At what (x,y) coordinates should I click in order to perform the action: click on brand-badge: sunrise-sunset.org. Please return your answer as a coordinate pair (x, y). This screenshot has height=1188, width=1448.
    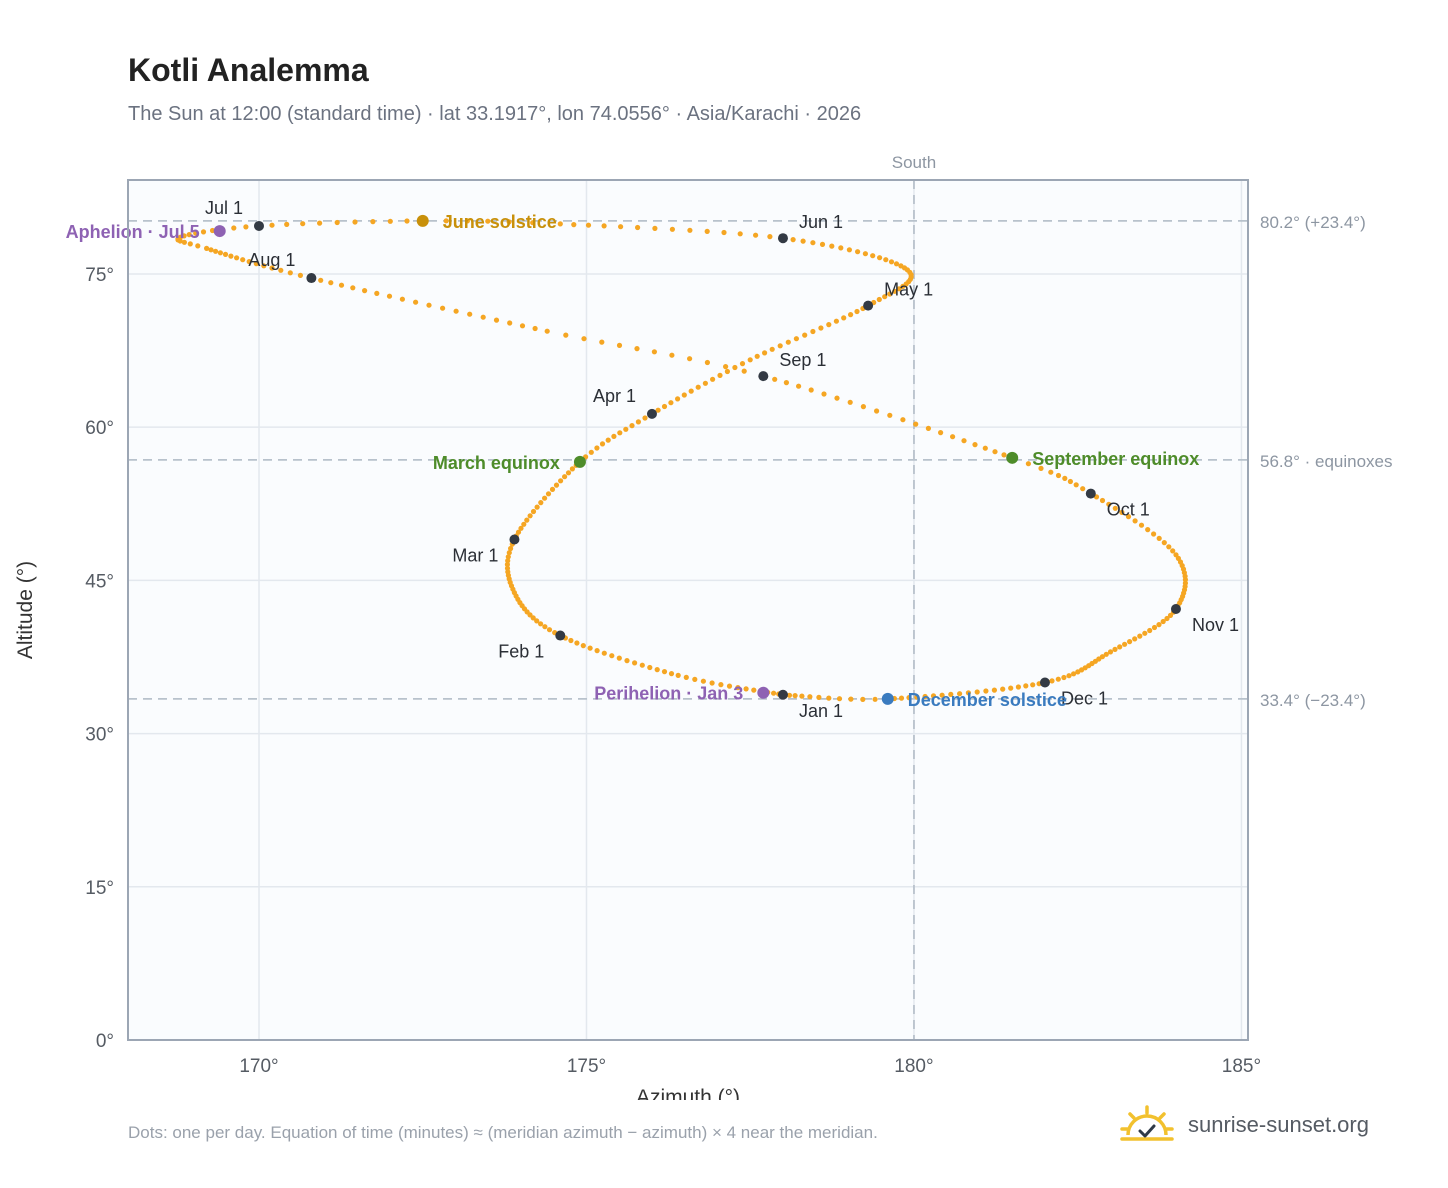
    Looking at the image, I should click on (1244, 1125).